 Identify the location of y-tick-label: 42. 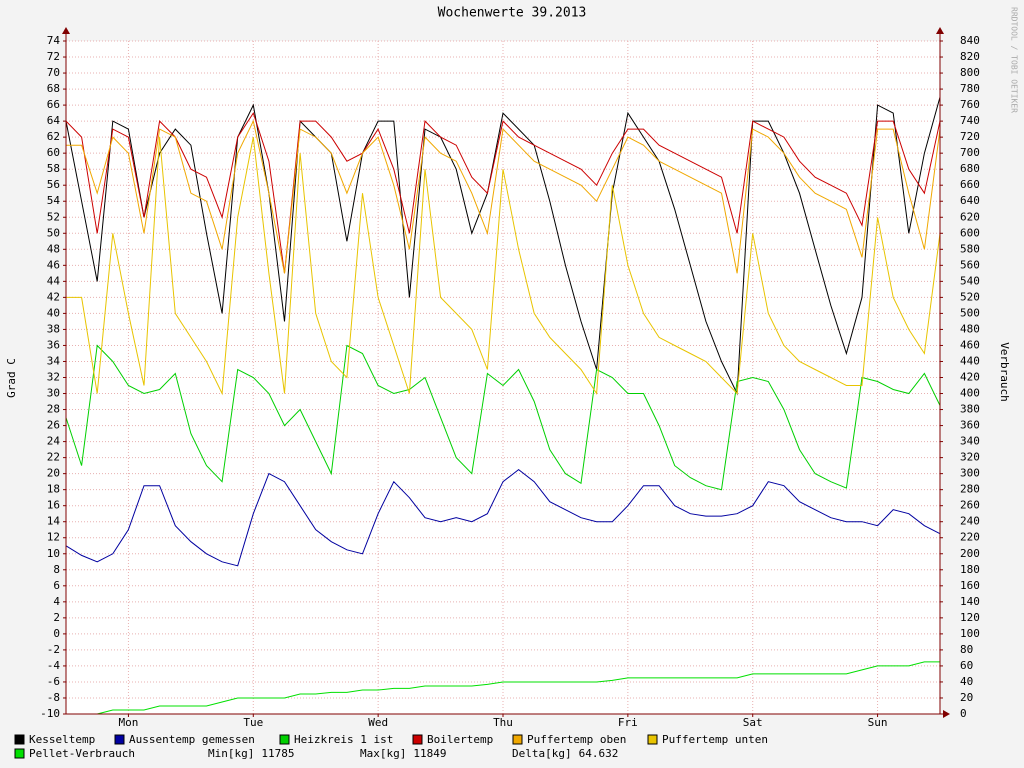
(53, 296).